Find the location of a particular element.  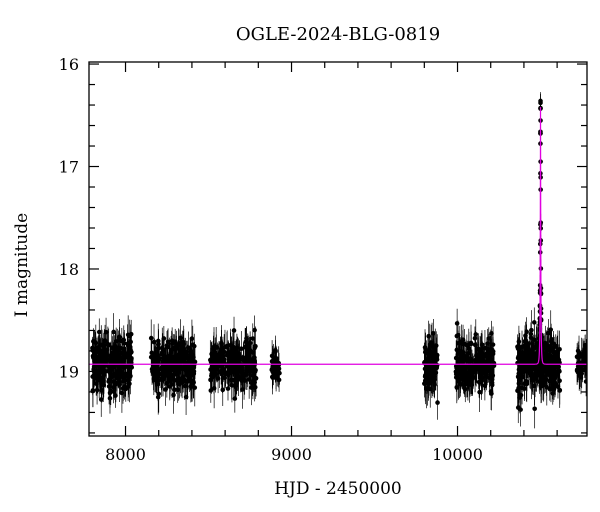

chart-title: OGLE-2024-BLG-0819 is located at coordinates (338, 34).